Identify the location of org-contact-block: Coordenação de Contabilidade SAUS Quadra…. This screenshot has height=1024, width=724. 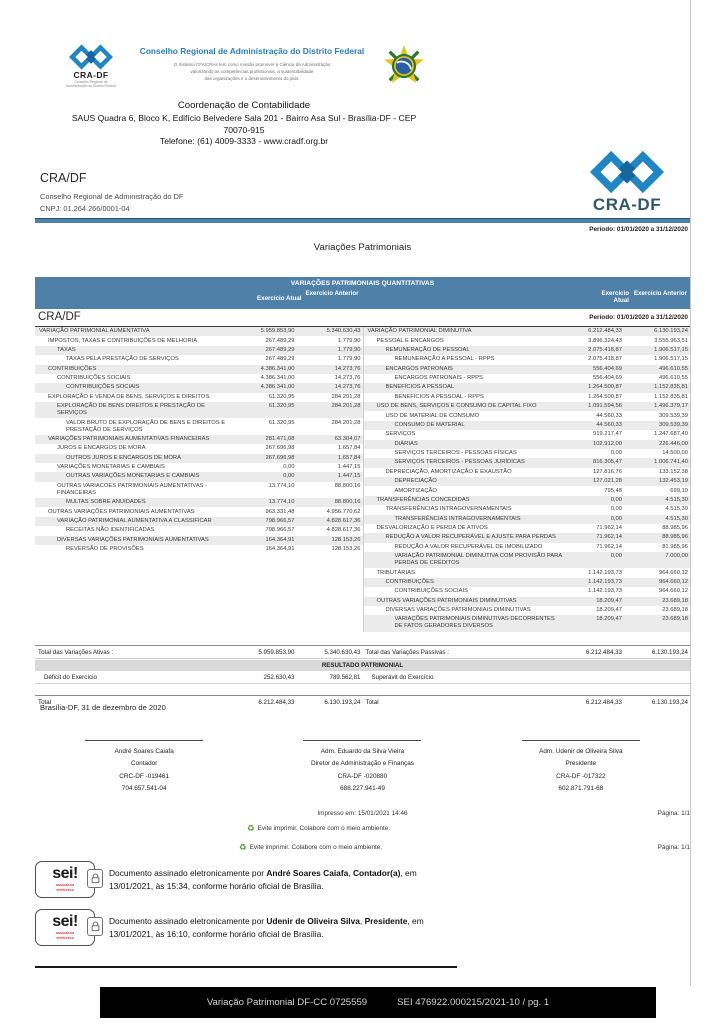
(244, 124).